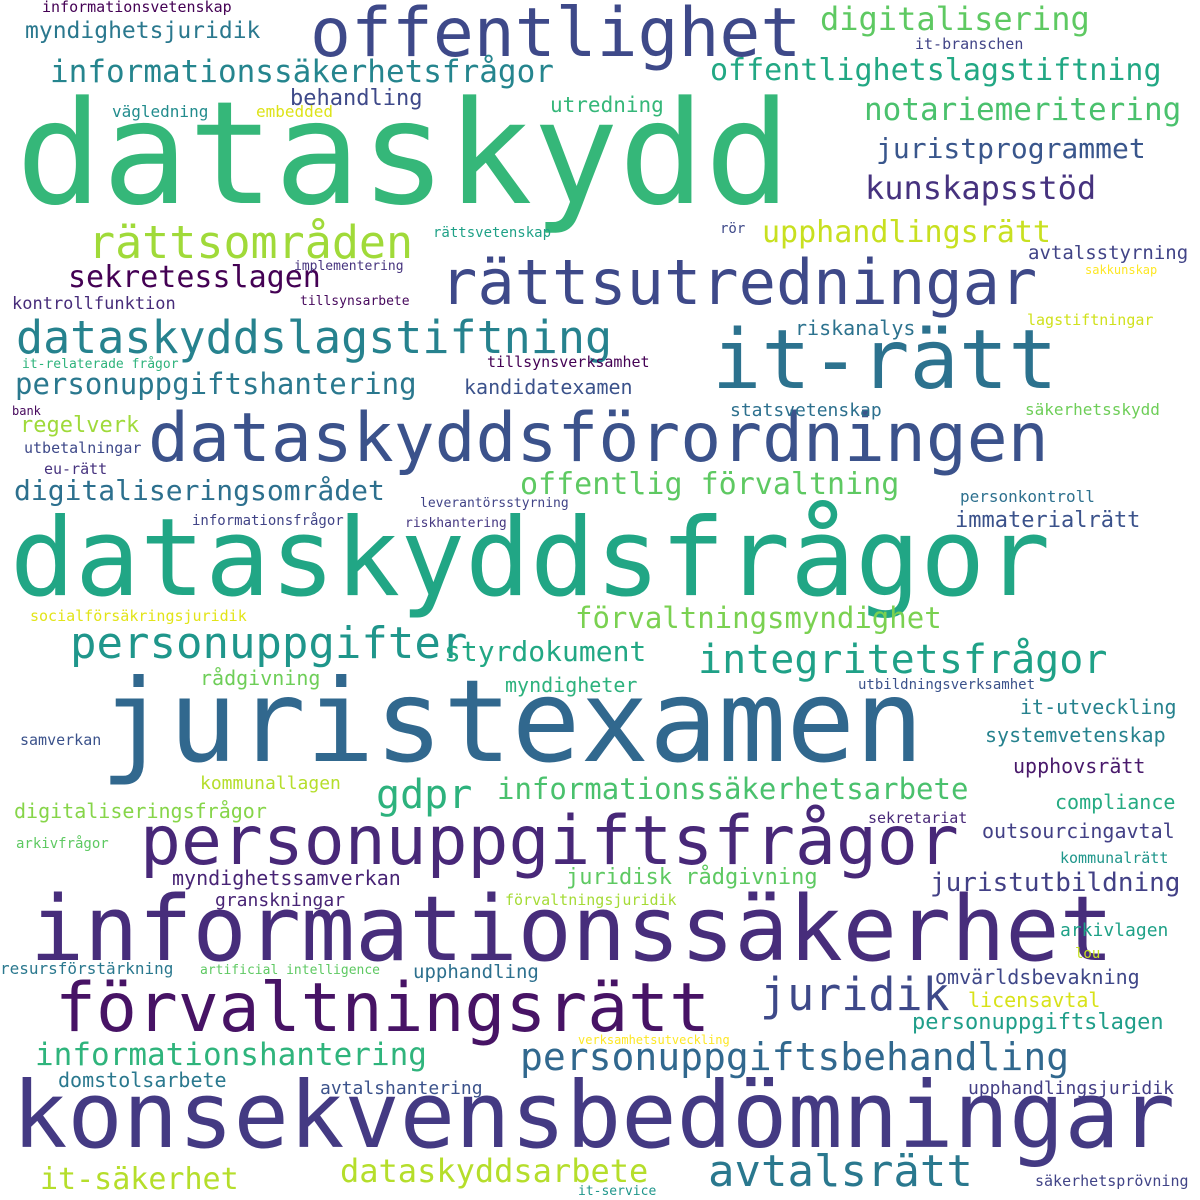  Describe the element at coordinates (840, 1171) in the screenshot. I see `word-avtalsratt: avtalsrätt` at that location.